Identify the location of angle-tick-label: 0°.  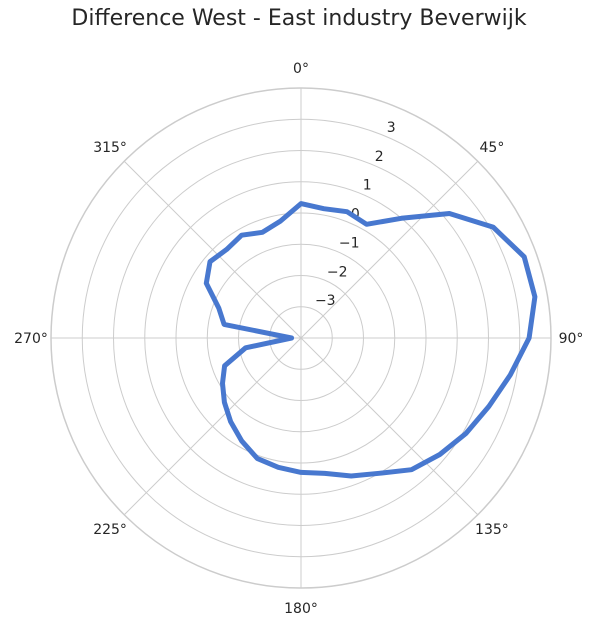
(301, 69).